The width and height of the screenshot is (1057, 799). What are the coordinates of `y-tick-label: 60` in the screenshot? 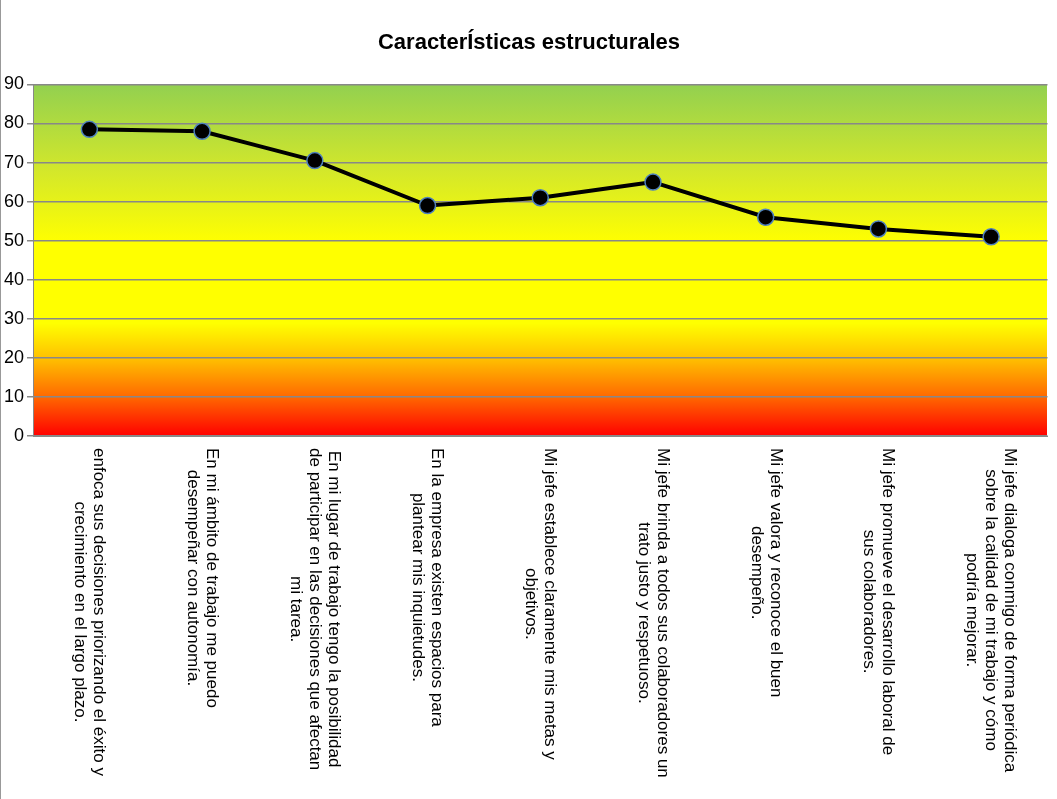 It's located at (14, 200).